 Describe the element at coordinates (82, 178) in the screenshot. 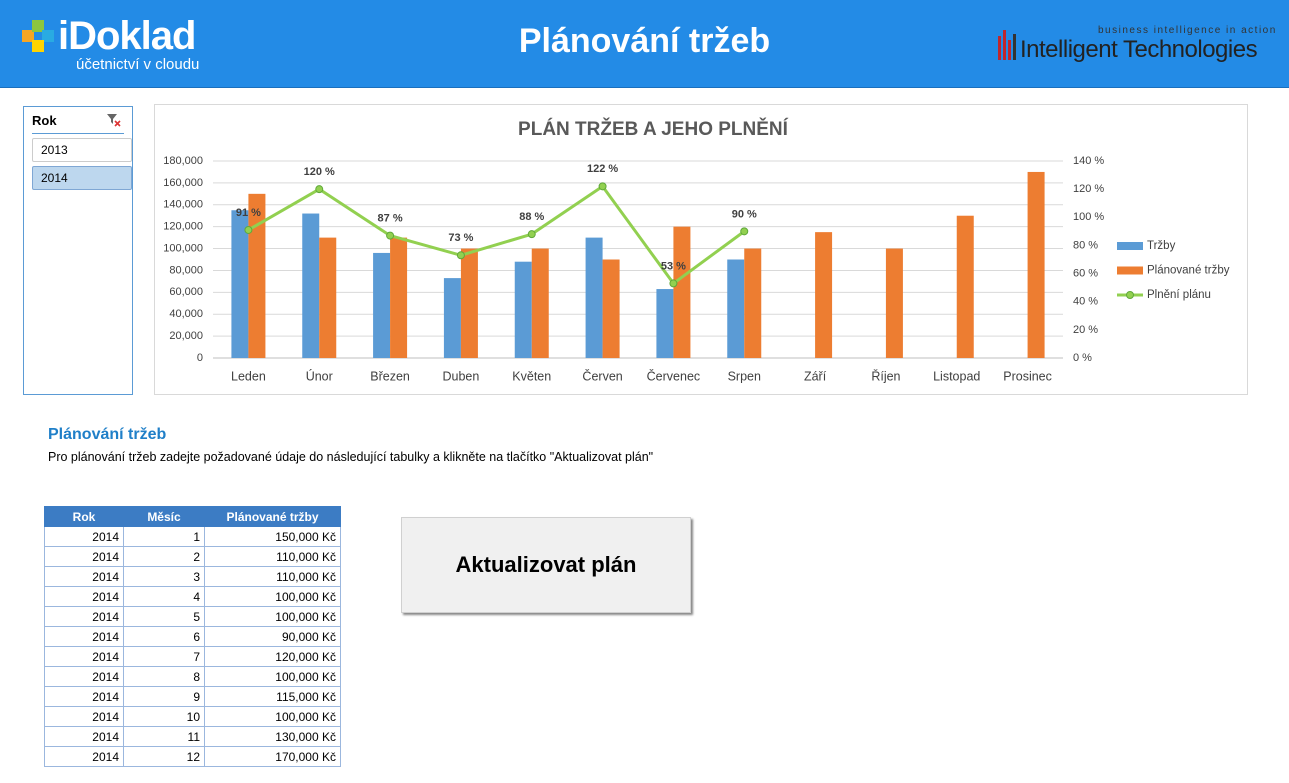

I see `slicer-item-selected: 2014` at that location.